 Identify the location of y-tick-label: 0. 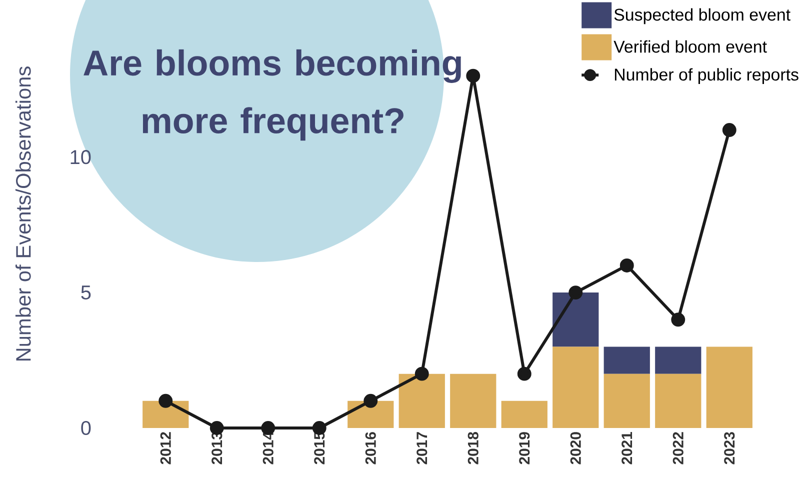
(86, 428).